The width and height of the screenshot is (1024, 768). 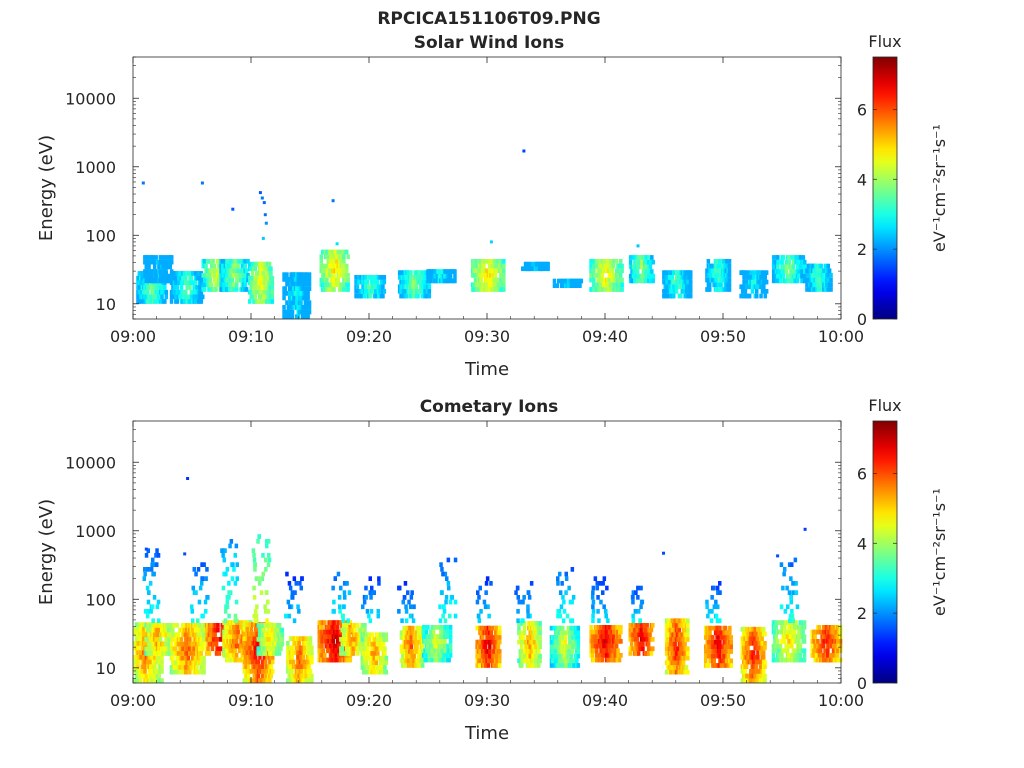 I want to click on x-tick-label: 09:30, so click(x=487, y=336).